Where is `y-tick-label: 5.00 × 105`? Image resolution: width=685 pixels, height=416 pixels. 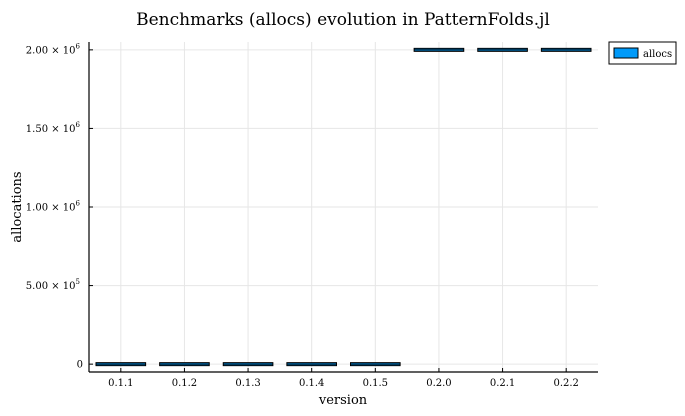
y-tick-label: 5.00 × 105 is located at coordinates (53, 285).